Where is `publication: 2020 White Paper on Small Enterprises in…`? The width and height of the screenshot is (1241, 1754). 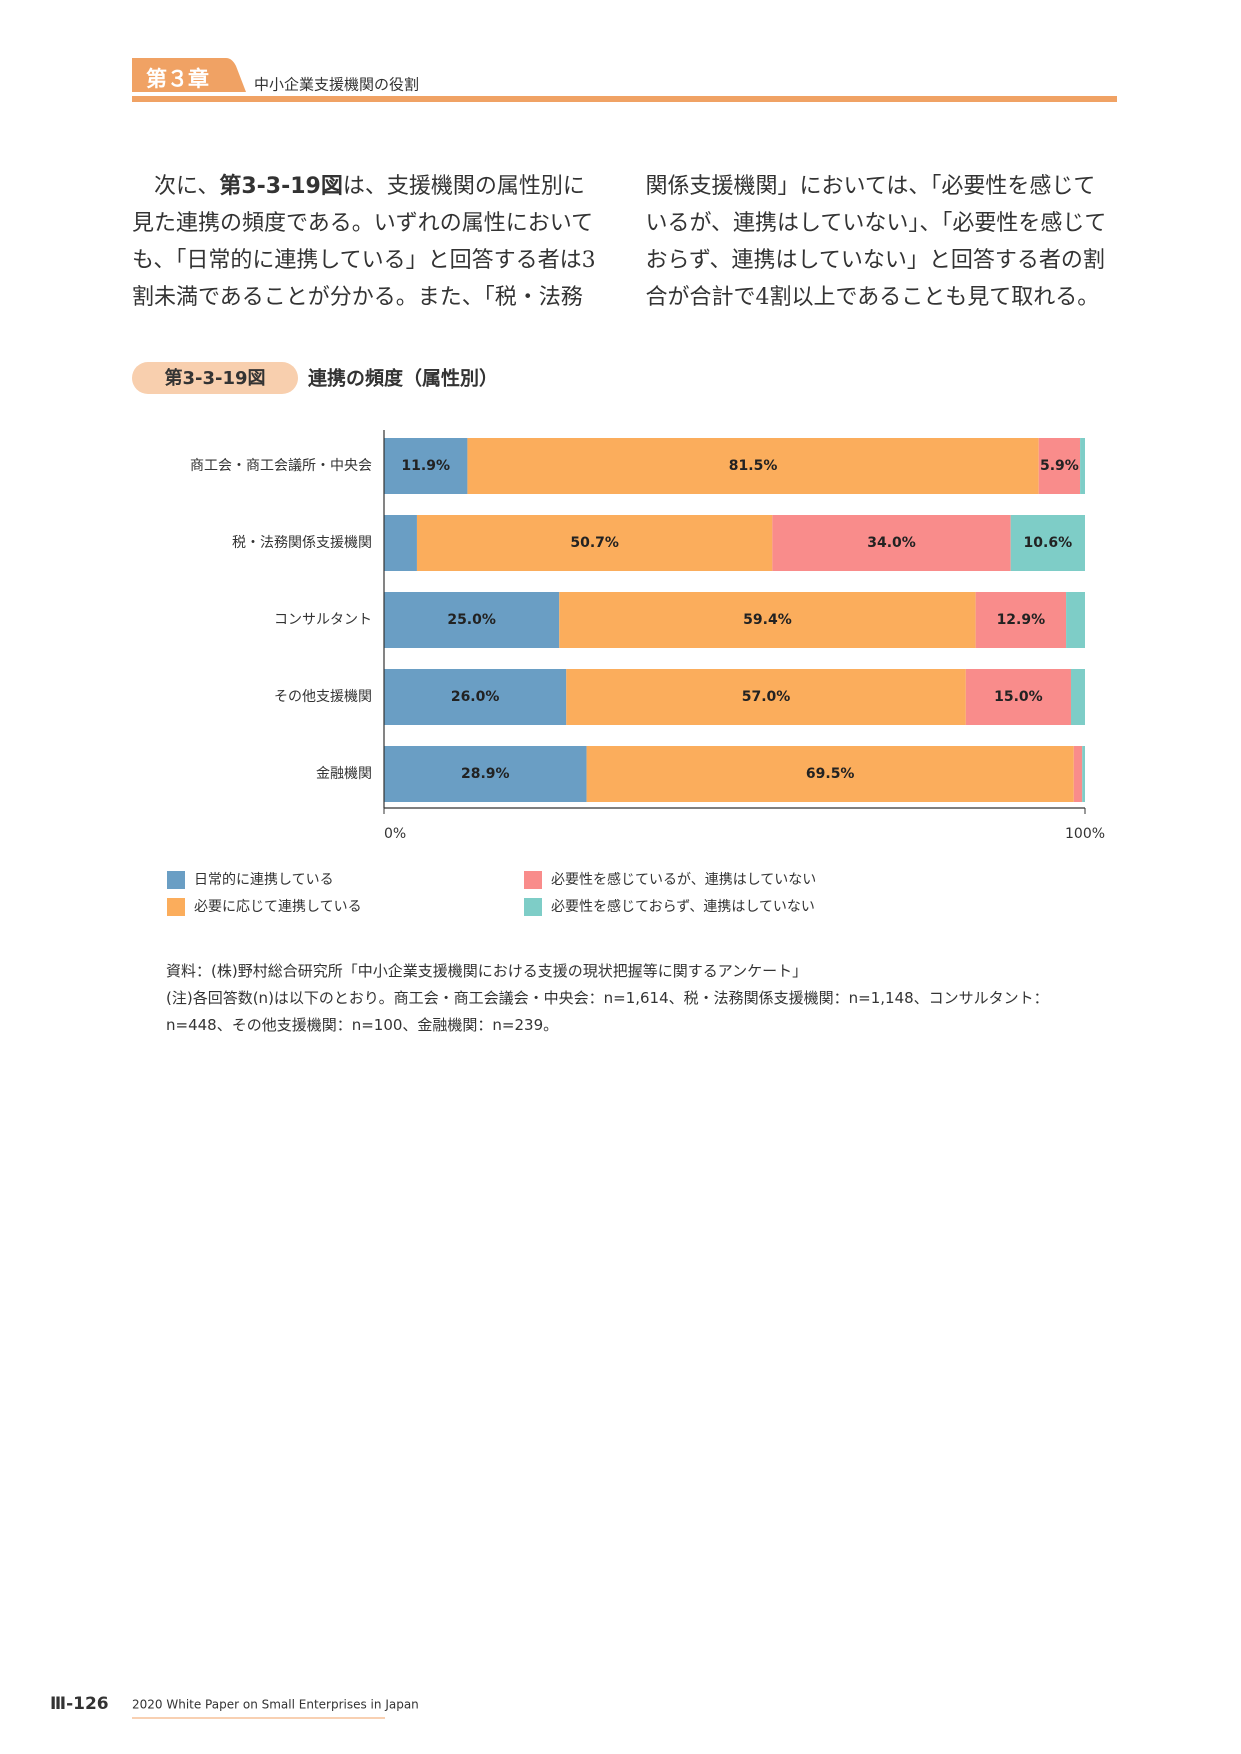 publication: 2020 White Paper on Small Enterprises in… is located at coordinates (275, 1705).